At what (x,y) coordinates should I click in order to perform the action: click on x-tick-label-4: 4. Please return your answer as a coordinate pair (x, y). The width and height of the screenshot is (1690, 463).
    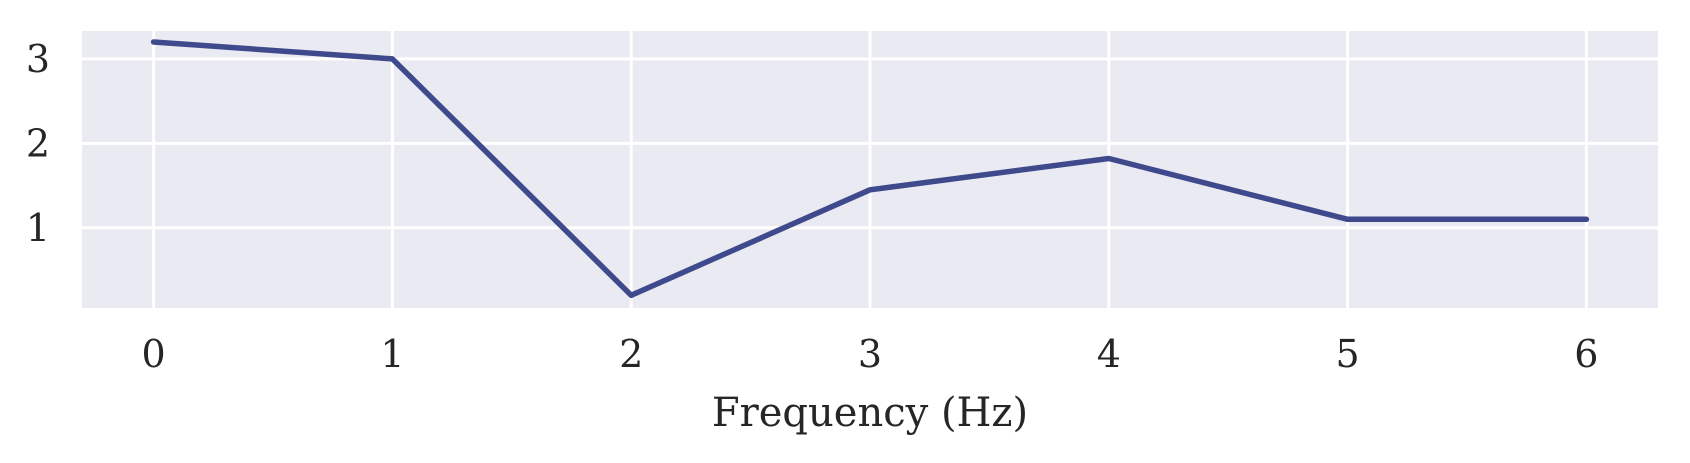
    Looking at the image, I should click on (1109, 354).